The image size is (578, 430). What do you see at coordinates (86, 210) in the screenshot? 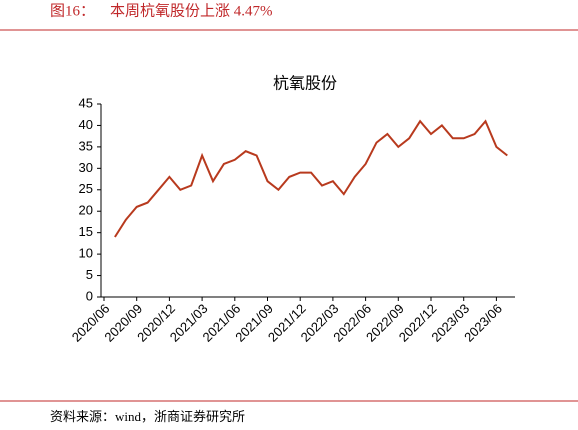
I see `y-tick-label: 20` at bounding box center [86, 210].